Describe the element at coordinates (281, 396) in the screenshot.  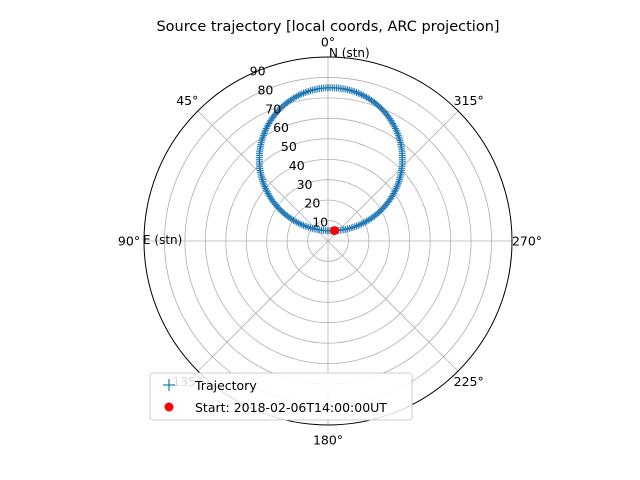
I see `legend: Trajectory Start: 2018-02-06T14:00:00UT` at that location.